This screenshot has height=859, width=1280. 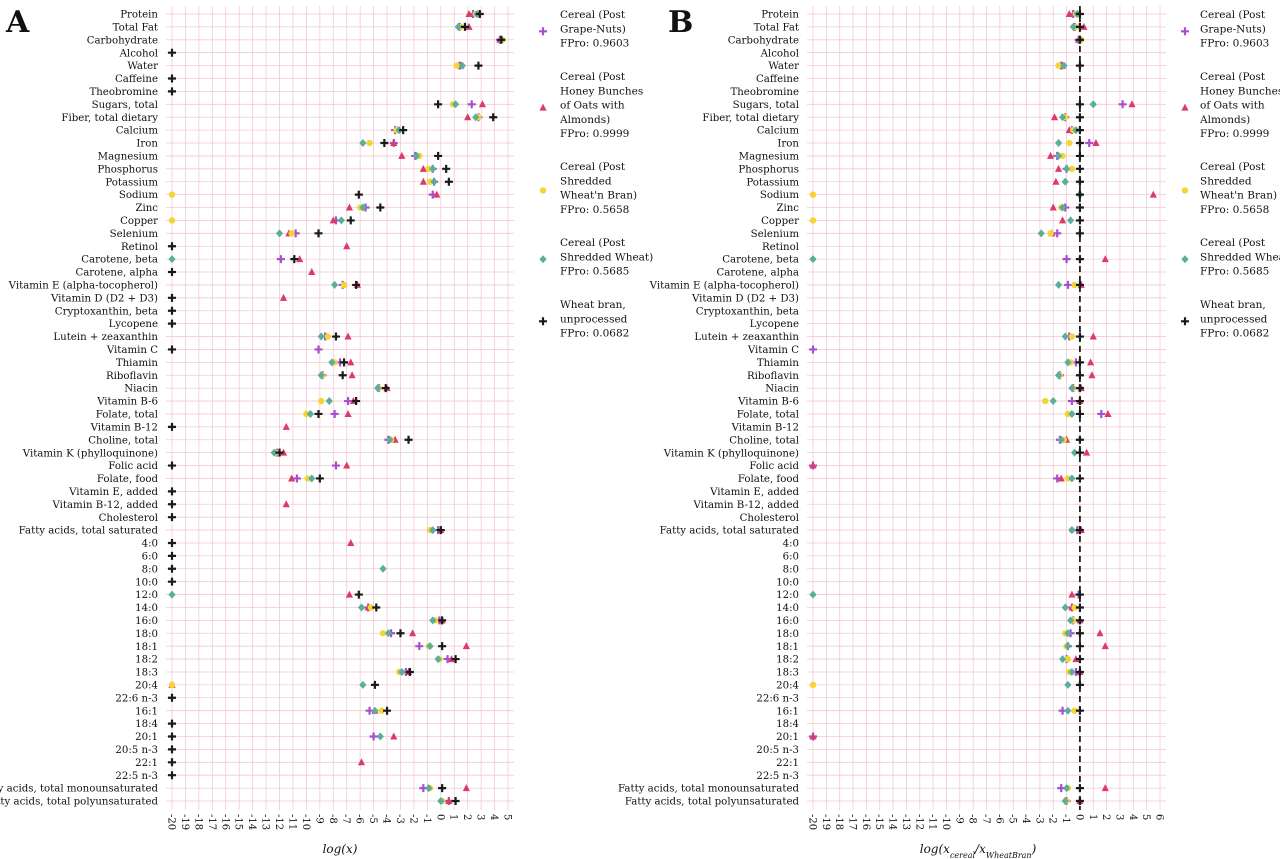 What do you see at coordinates (394, 143) in the screenshot?
I see `point-a-honey-bunches-iron` at bounding box center [394, 143].